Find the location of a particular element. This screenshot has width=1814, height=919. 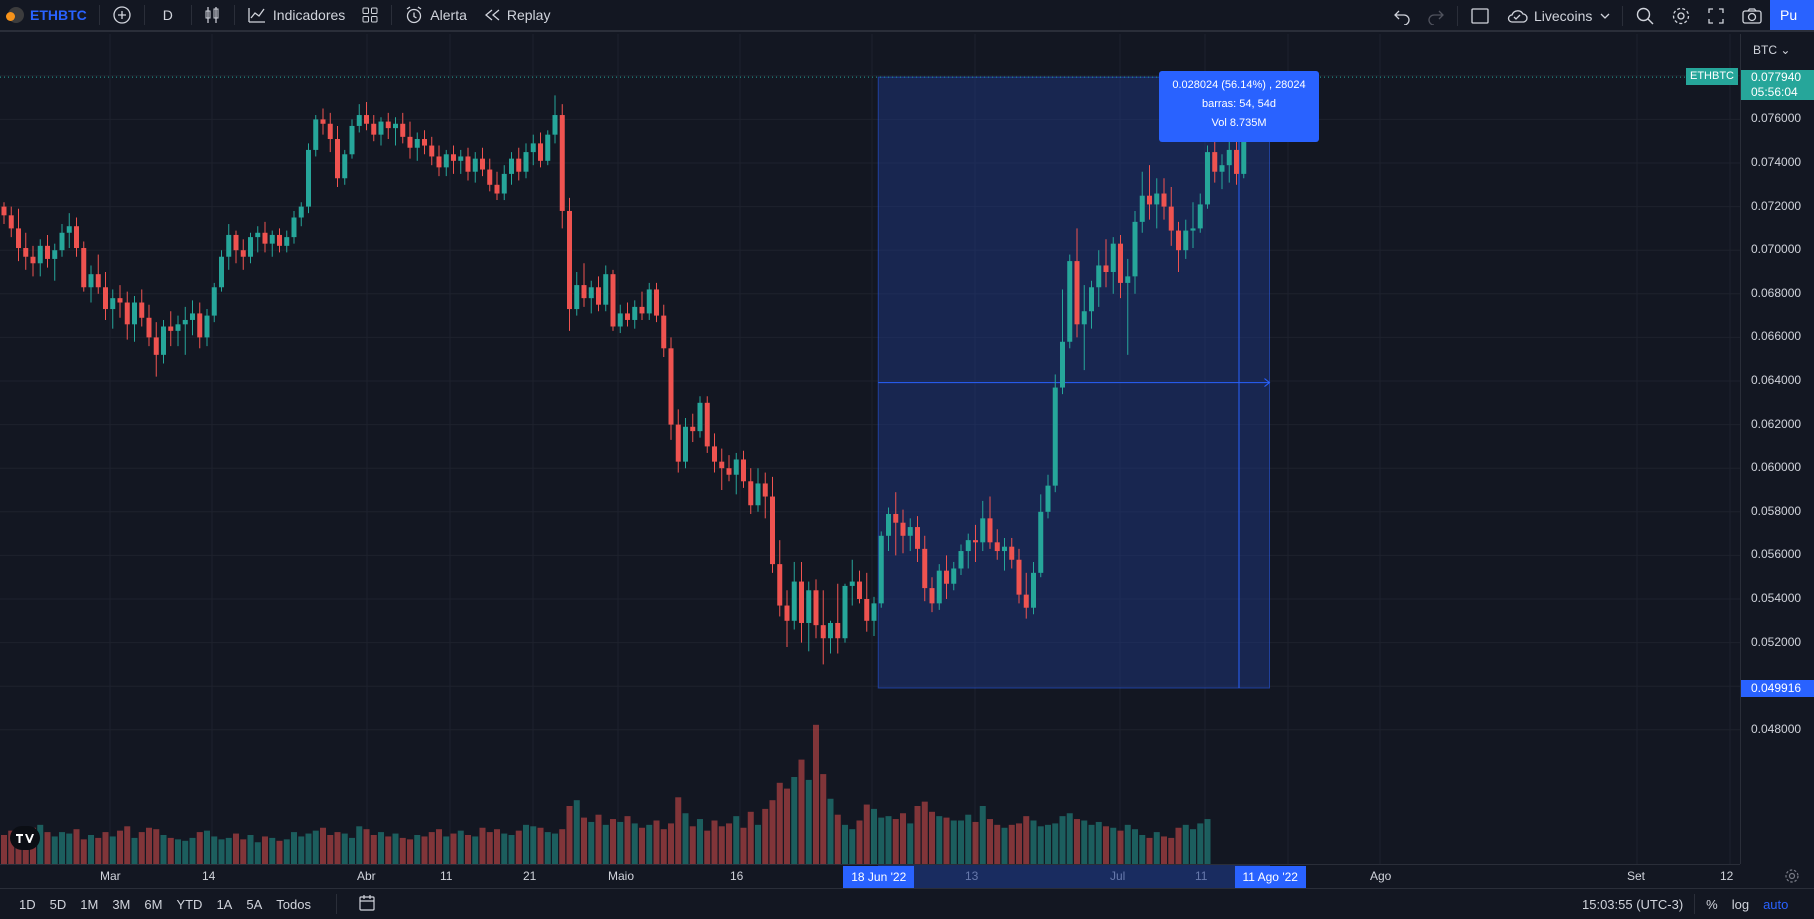

range-button-1m: 1M is located at coordinates (89, 904).